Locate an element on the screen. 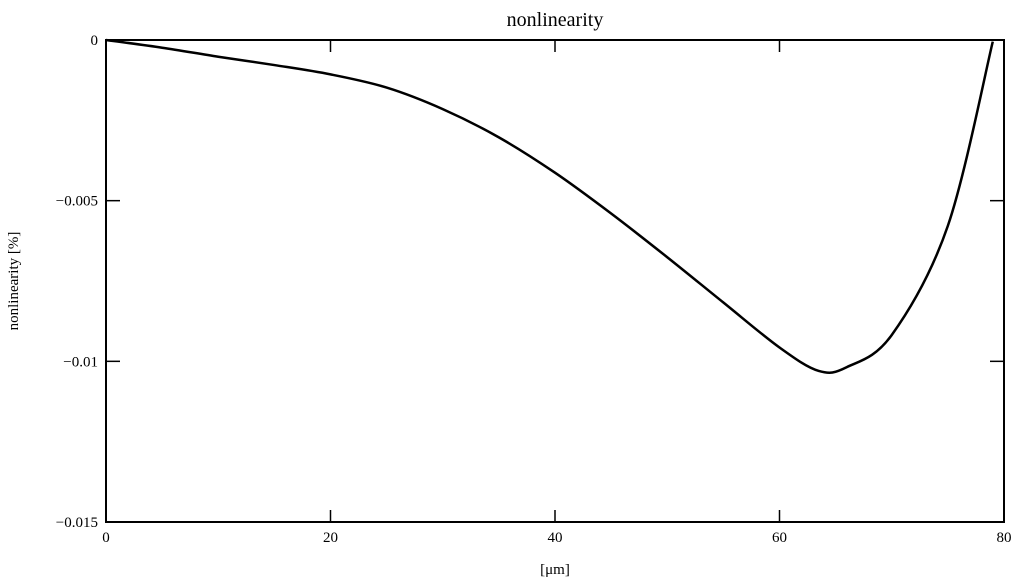 Image resolution: width=1026 pixels, height=583 pixels. y-tick-label: −0.005 is located at coordinates (77, 202).